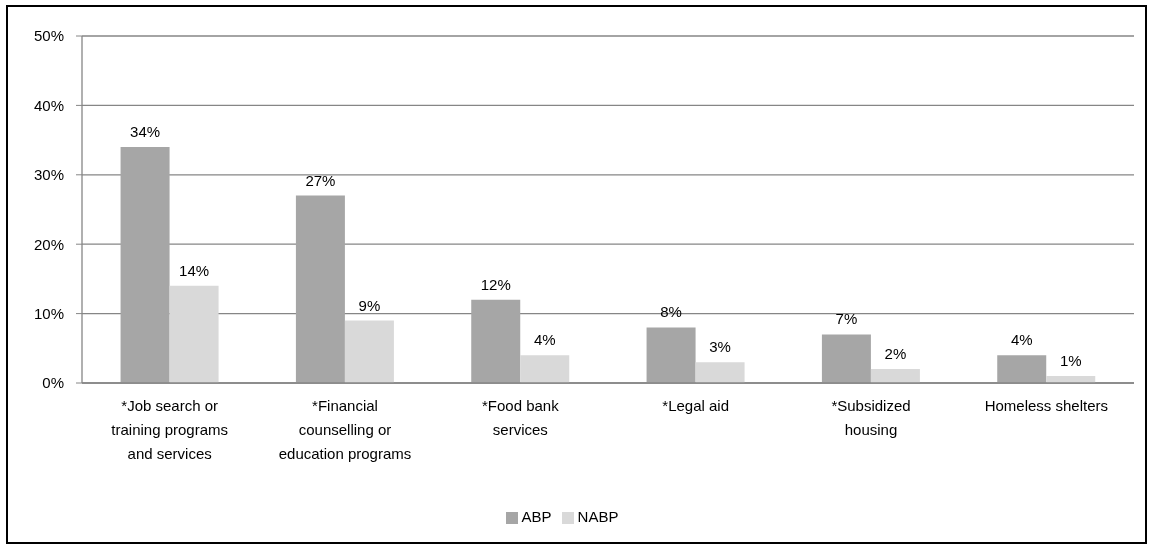 Image resolution: width=1150 pixels, height=548 pixels. I want to click on data-label: 1%, so click(1070, 361).